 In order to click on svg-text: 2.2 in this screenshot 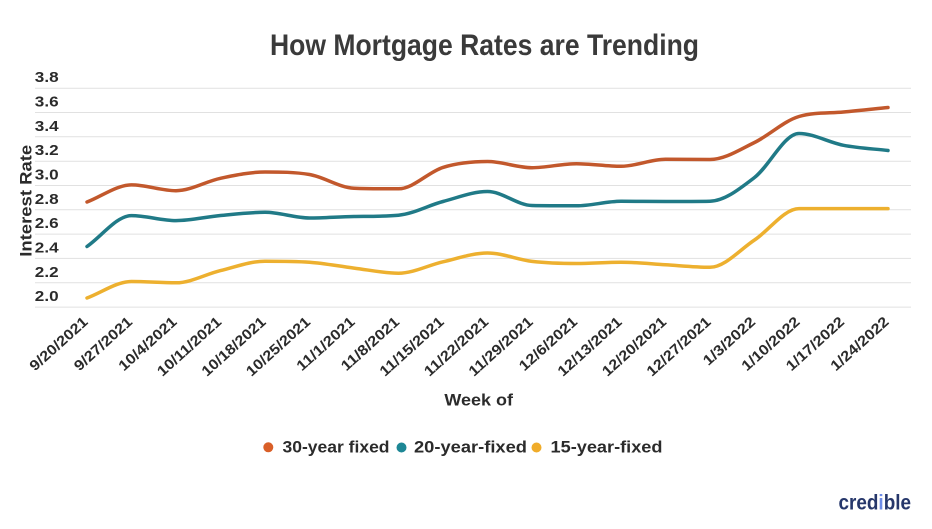, I will do `click(47, 272)`.